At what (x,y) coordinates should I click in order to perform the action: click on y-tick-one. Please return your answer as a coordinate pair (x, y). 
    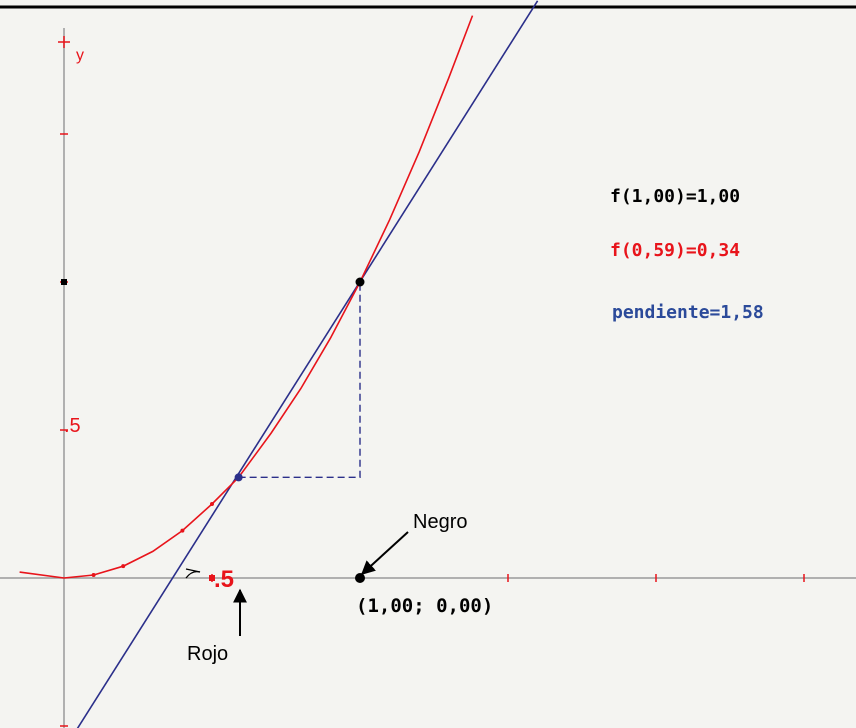
    Looking at the image, I should click on (64, 282).